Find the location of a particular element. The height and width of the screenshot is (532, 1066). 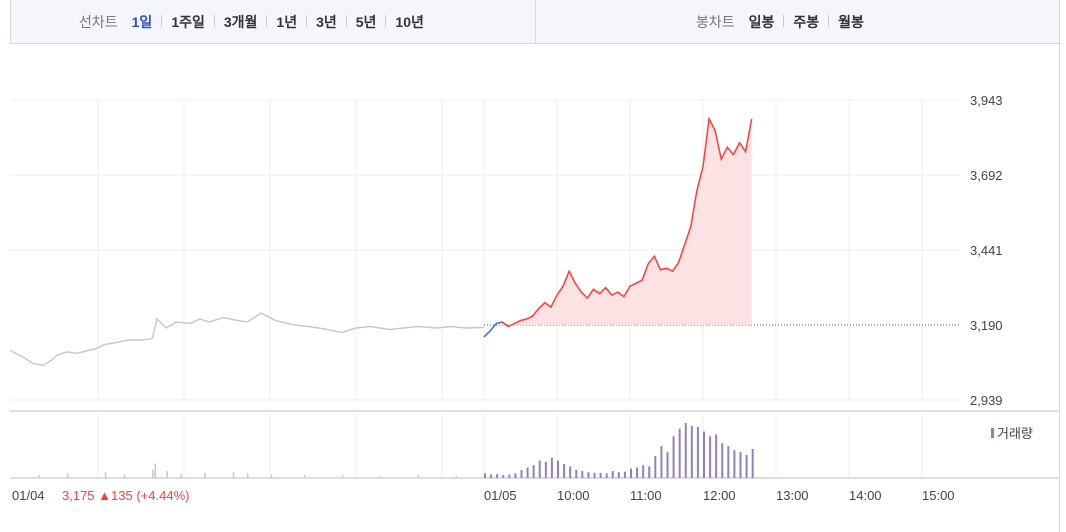

period-tab-4: 3년 is located at coordinates (326, 21).